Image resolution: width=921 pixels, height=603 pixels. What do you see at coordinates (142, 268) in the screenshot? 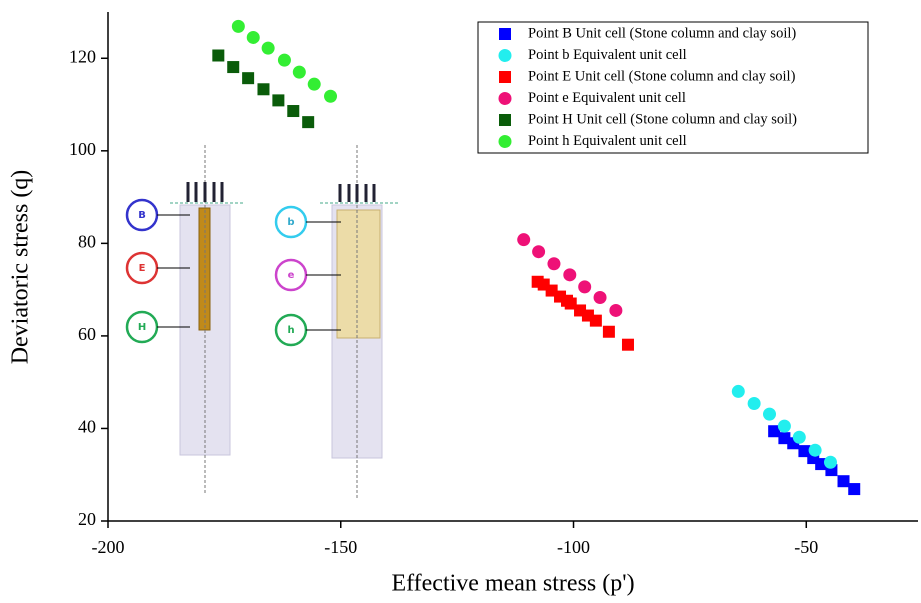
I see `annotation: E` at bounding box center [142, 268].